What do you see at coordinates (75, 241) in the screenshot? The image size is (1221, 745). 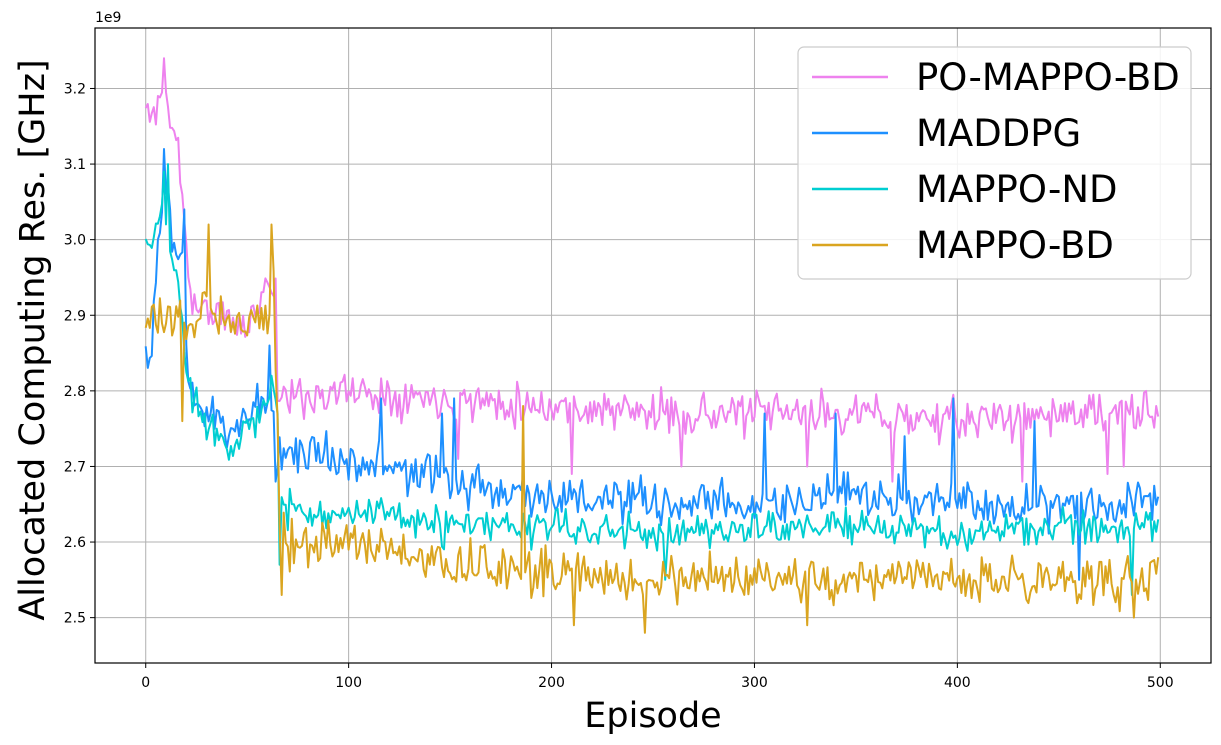 I see `y-tick-label: 3.0` at bounding box center [75, 241].